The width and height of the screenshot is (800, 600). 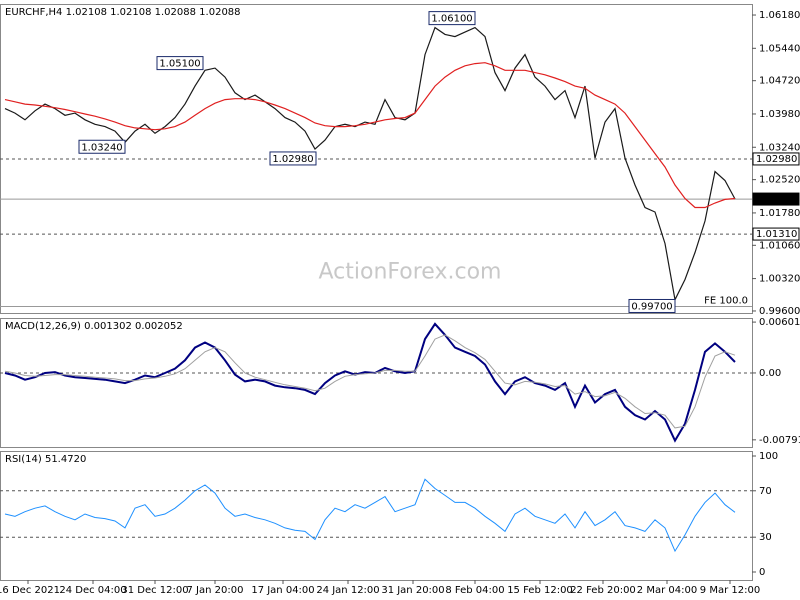 I want to click on annotation-label: 1.06100, so click(x=451, y=19).